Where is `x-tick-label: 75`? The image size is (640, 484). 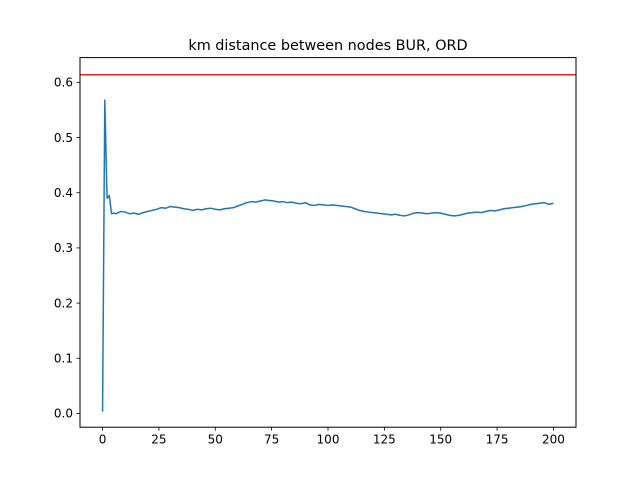 x-tick-label: 75 is located at coordinates (271, 440).